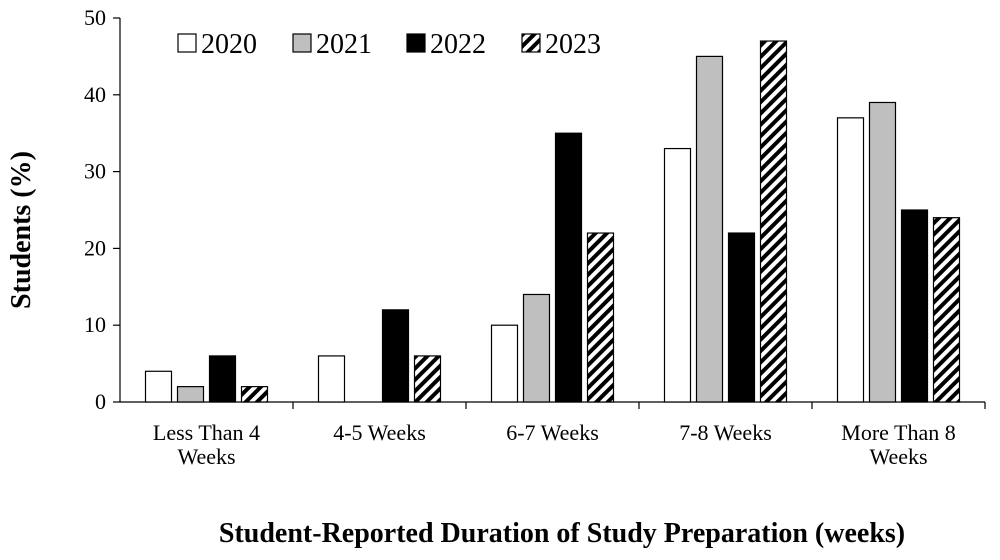  I want to click on y-tick-label: 0, so click(100, 401).